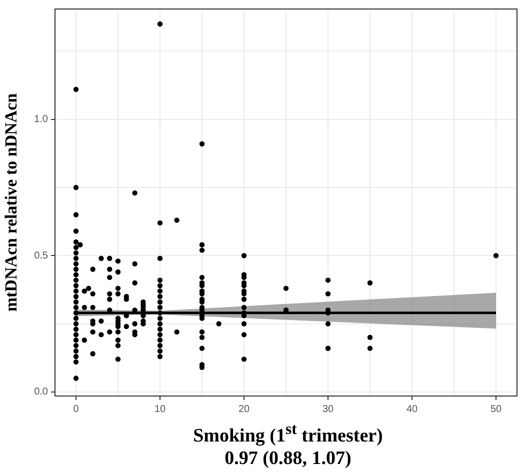 This screenshot has height=473, width=521. I want to click on x-tick-label: 40, so click(412, 409).